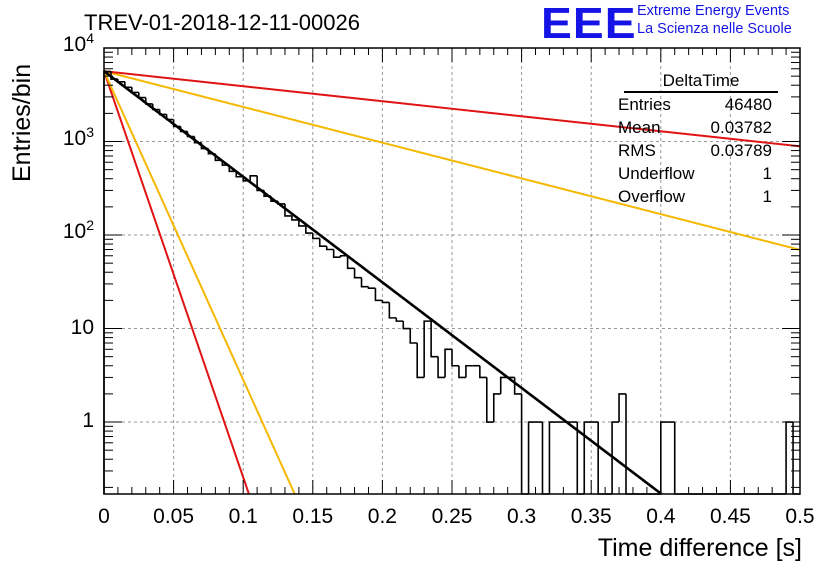 The image size is (836, 572). I want to click on y-tick-label: 10, so click(82, 327).